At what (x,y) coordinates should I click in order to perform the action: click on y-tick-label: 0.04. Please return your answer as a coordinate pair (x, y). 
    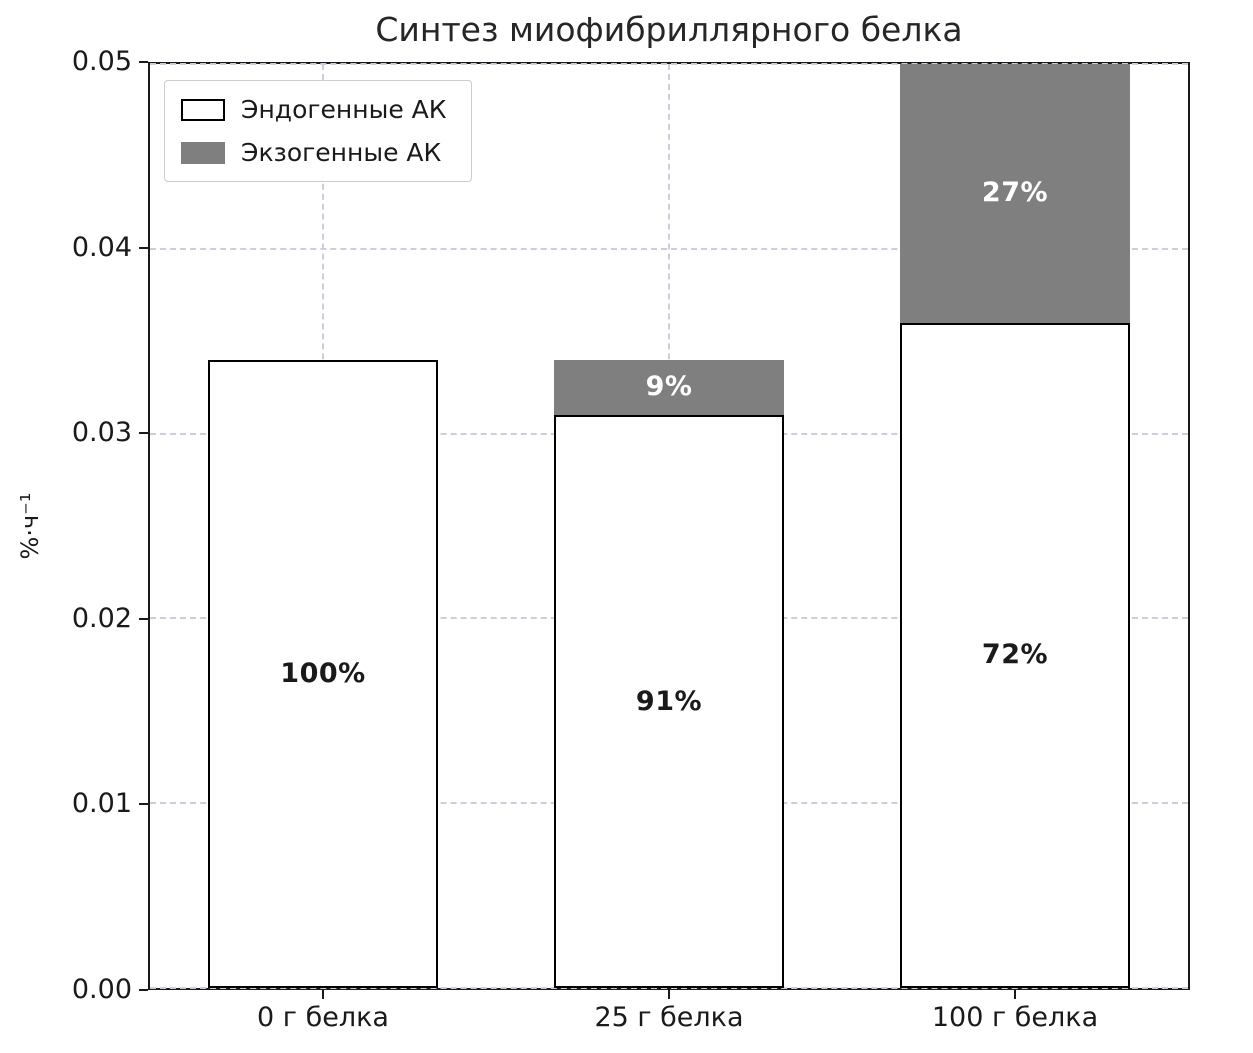
    Looking at the image, I should click on (101, 247).